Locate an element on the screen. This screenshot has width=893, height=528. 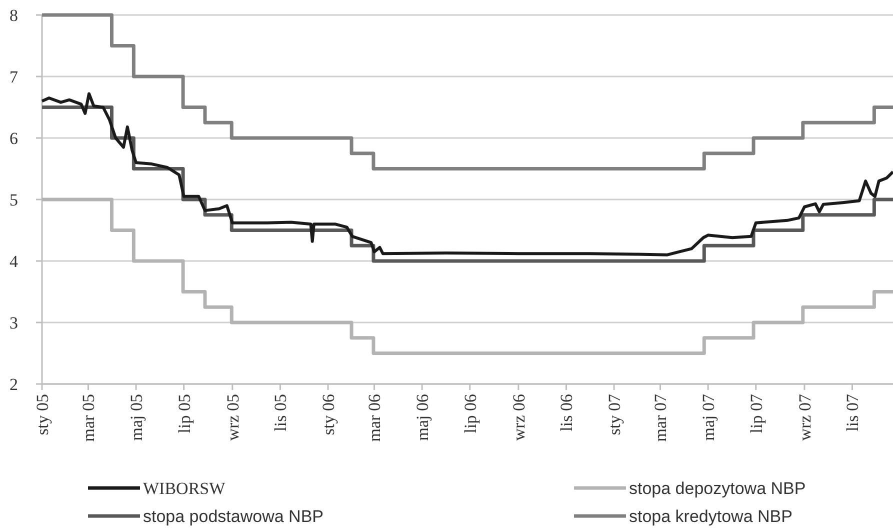
x-tick-label: maj 07 is located at coordinates (708, 417).